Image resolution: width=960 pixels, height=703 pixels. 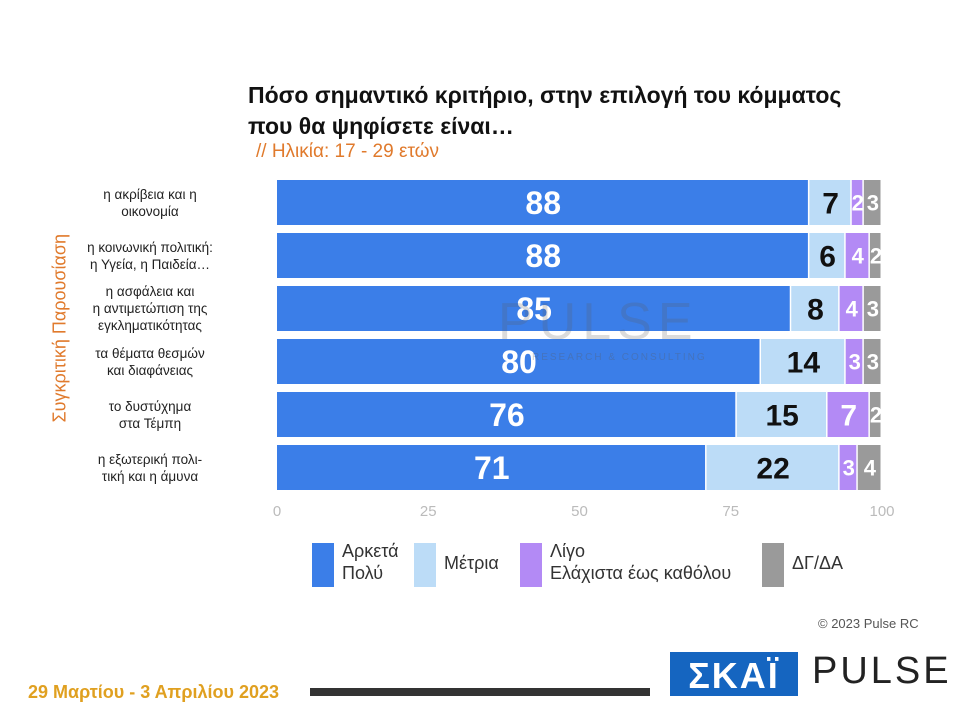 I want to click on data-label-6-series-3: 3, so click(x=849, y=467).